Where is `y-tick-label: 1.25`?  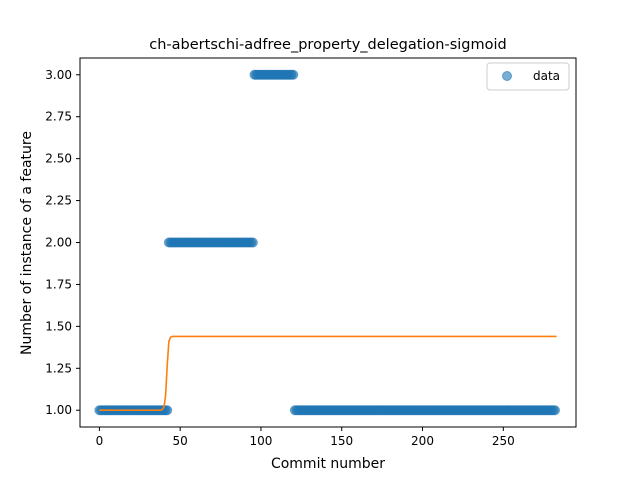 y-tick-label: 1.25 is located at coordinates (58, 368).